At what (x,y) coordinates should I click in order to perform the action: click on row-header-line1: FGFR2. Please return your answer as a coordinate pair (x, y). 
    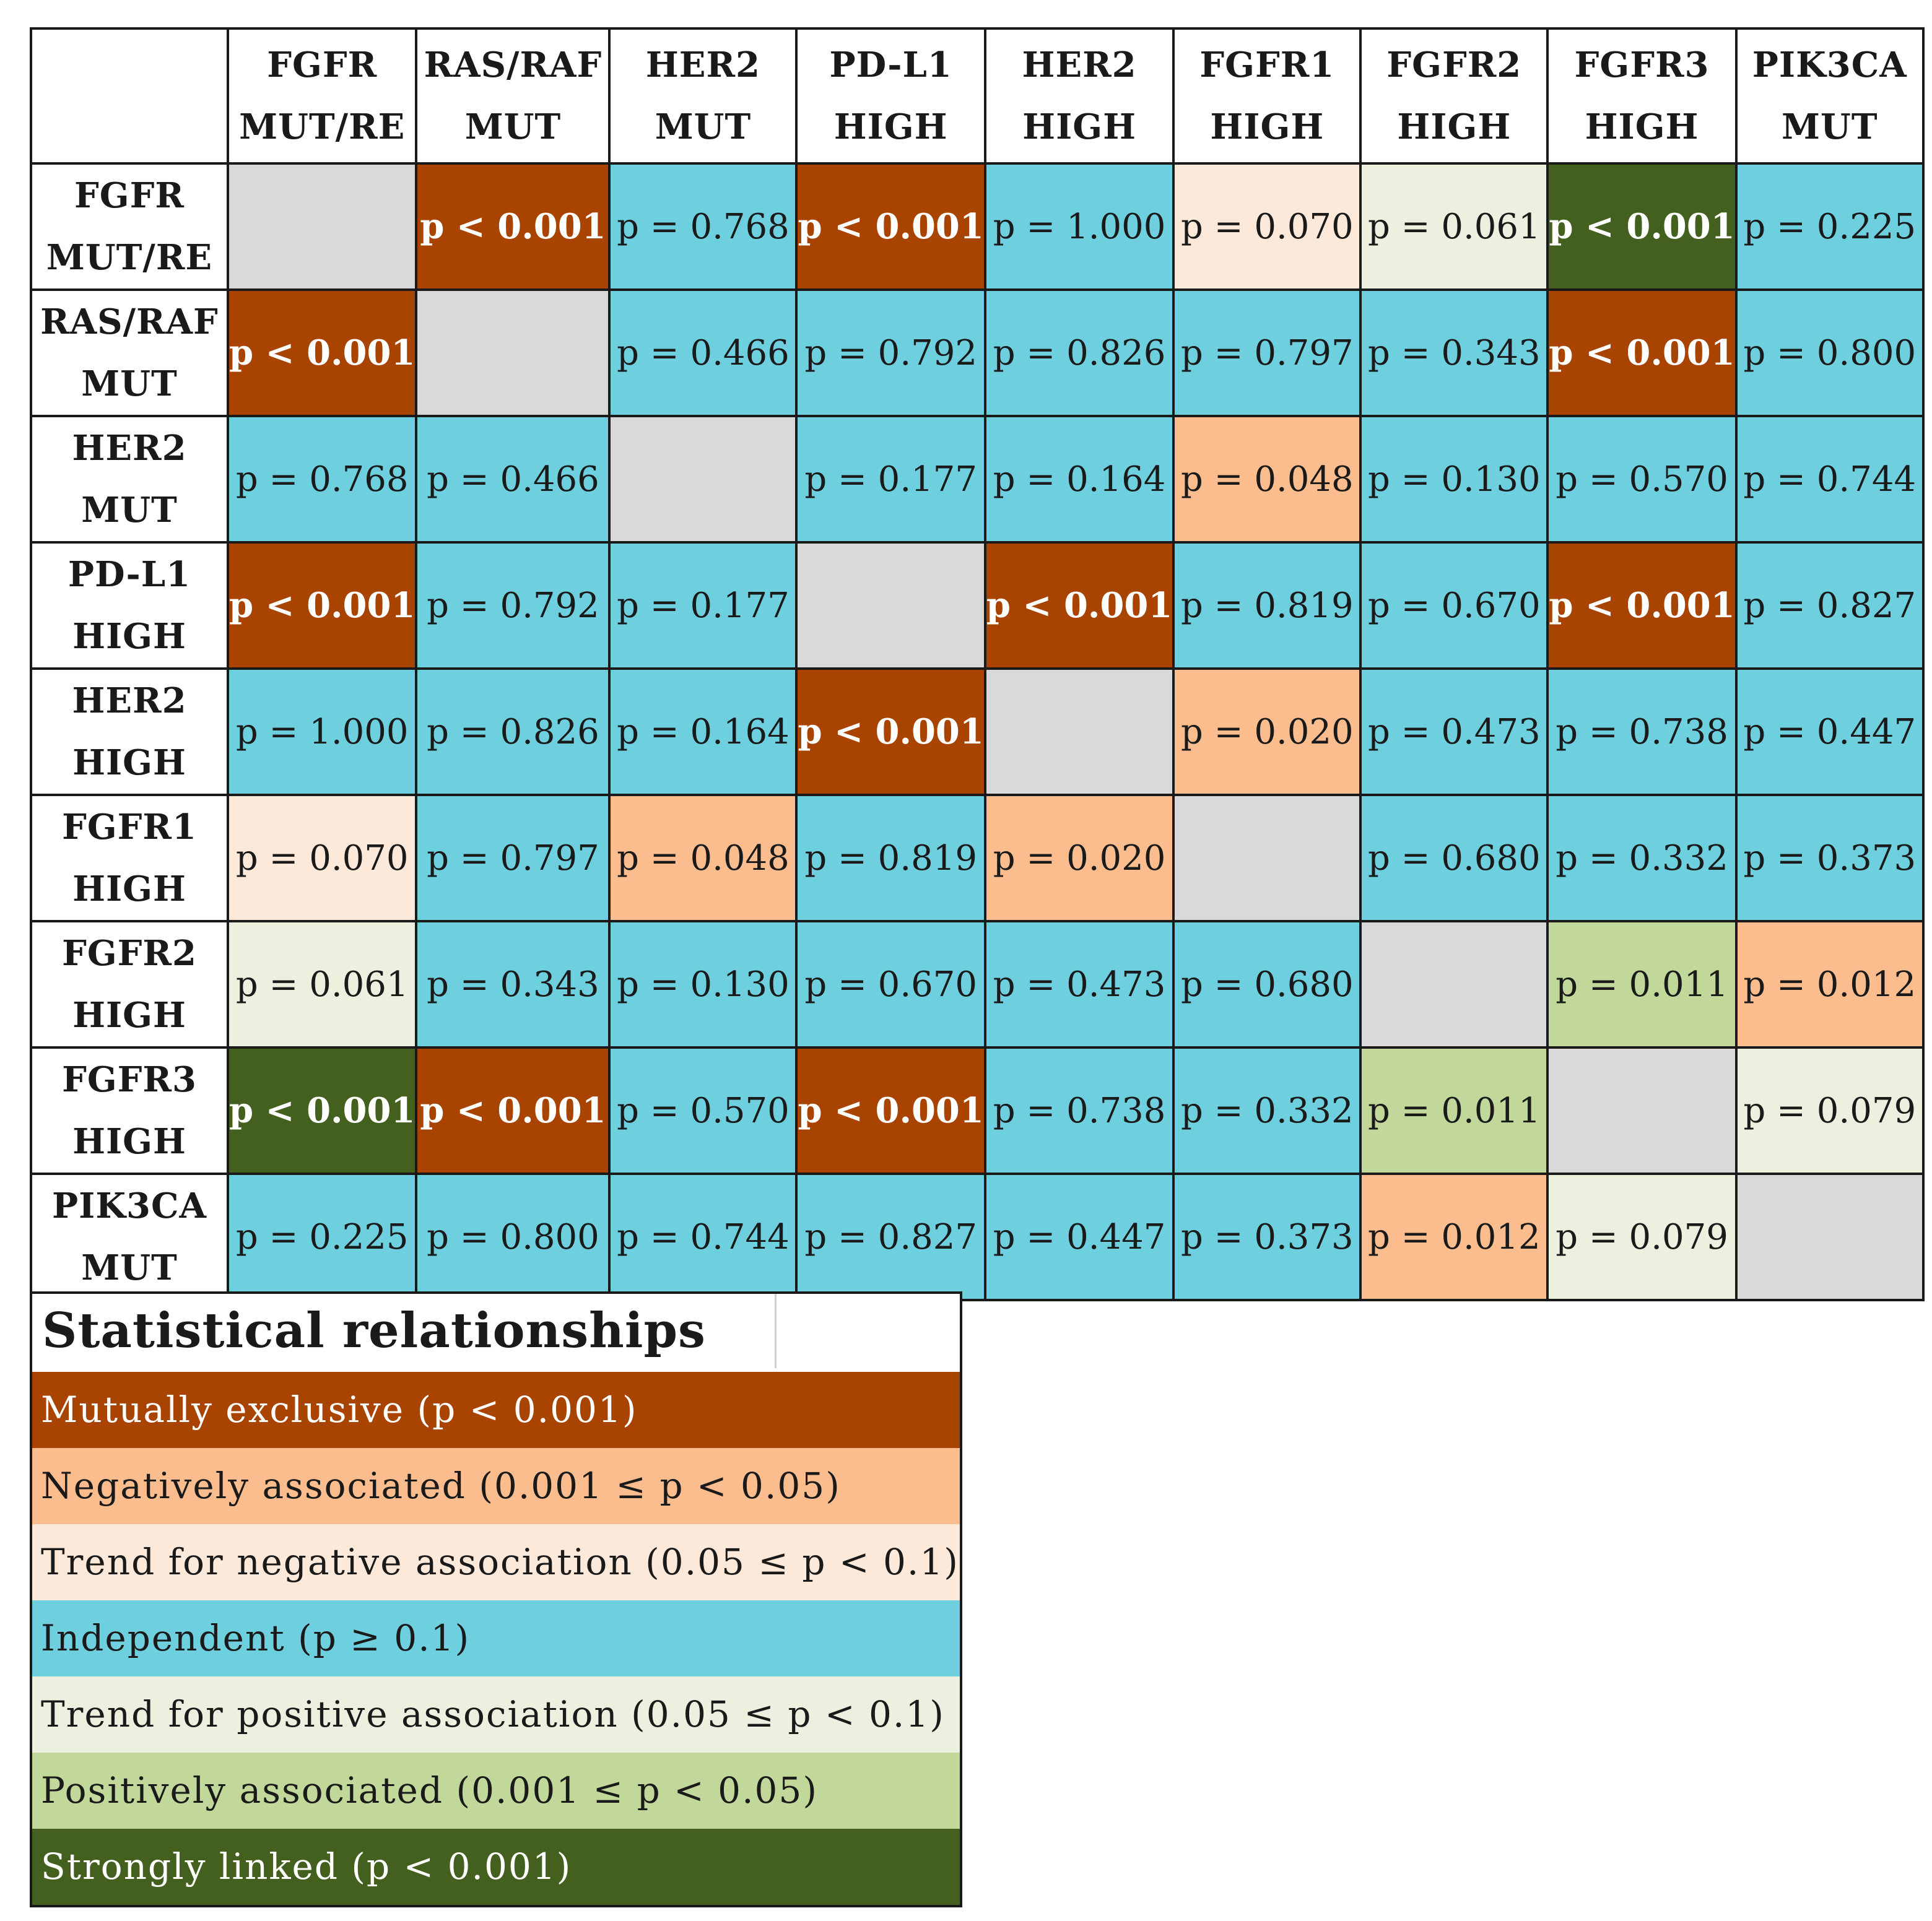
    Looking at the image, I should click on (129, 954).